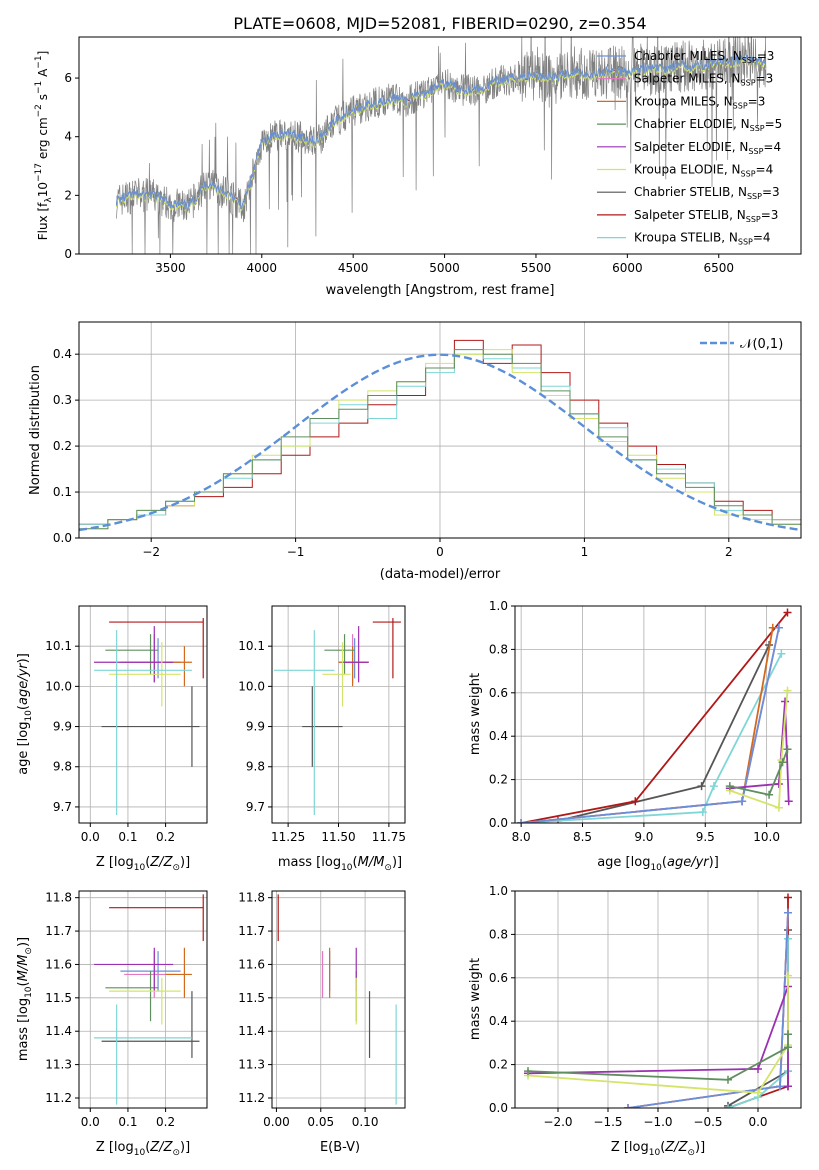 This screenshot has width=819, height=1170. What do you see at coordinates (475, 714) in the screenshot?
I see `y-axis-label: mass weight` at bounding box center [475, 714].